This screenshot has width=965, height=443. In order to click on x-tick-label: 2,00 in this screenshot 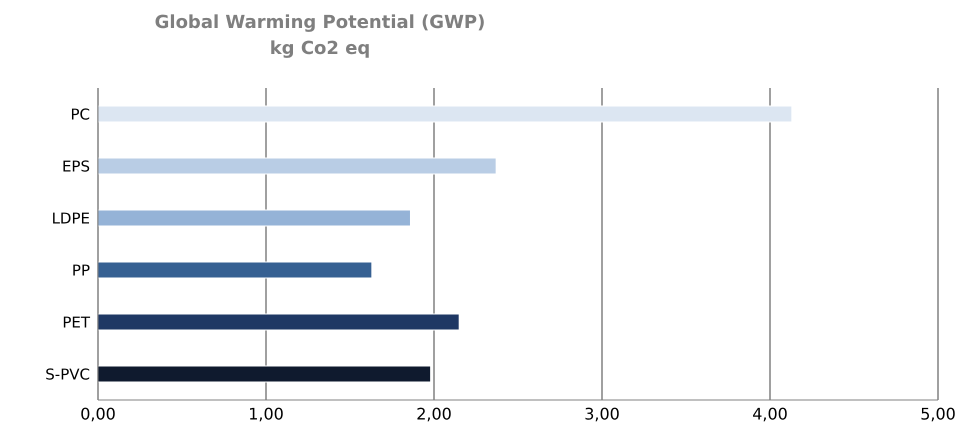, I will do `click(434, 414)`.